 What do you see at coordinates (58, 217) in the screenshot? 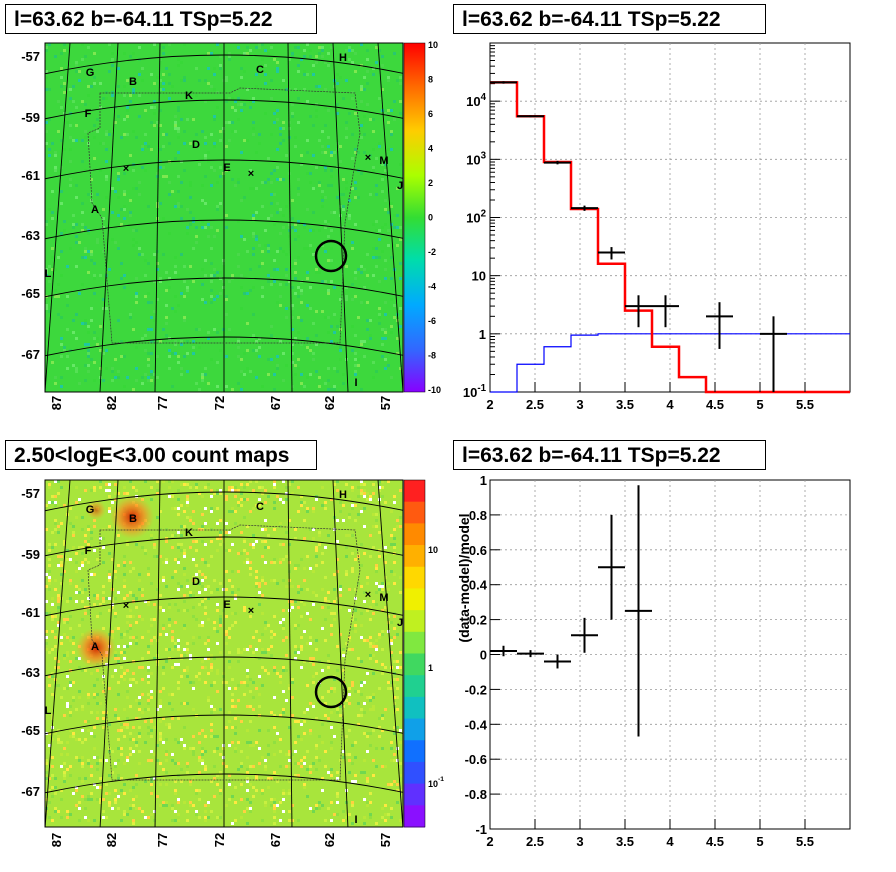
I see `longitude-line` at bounding box center [58, 217].